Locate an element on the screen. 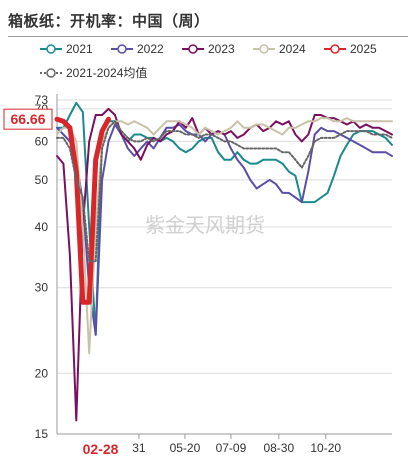 Image resolution: width=415 pixels, height=460 pixels. legend-label: 2021 is located at coordinates (79, 49).